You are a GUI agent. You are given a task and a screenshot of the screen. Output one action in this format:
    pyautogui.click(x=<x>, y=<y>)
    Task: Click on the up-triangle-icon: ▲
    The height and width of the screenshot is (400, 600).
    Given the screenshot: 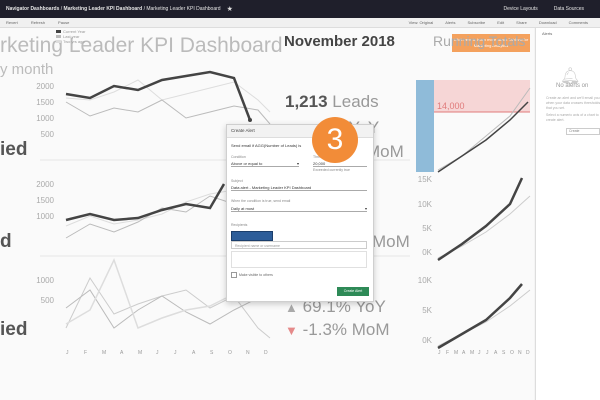 What is the action you would take?
    pyautogui.click(x=291, y=307)
    